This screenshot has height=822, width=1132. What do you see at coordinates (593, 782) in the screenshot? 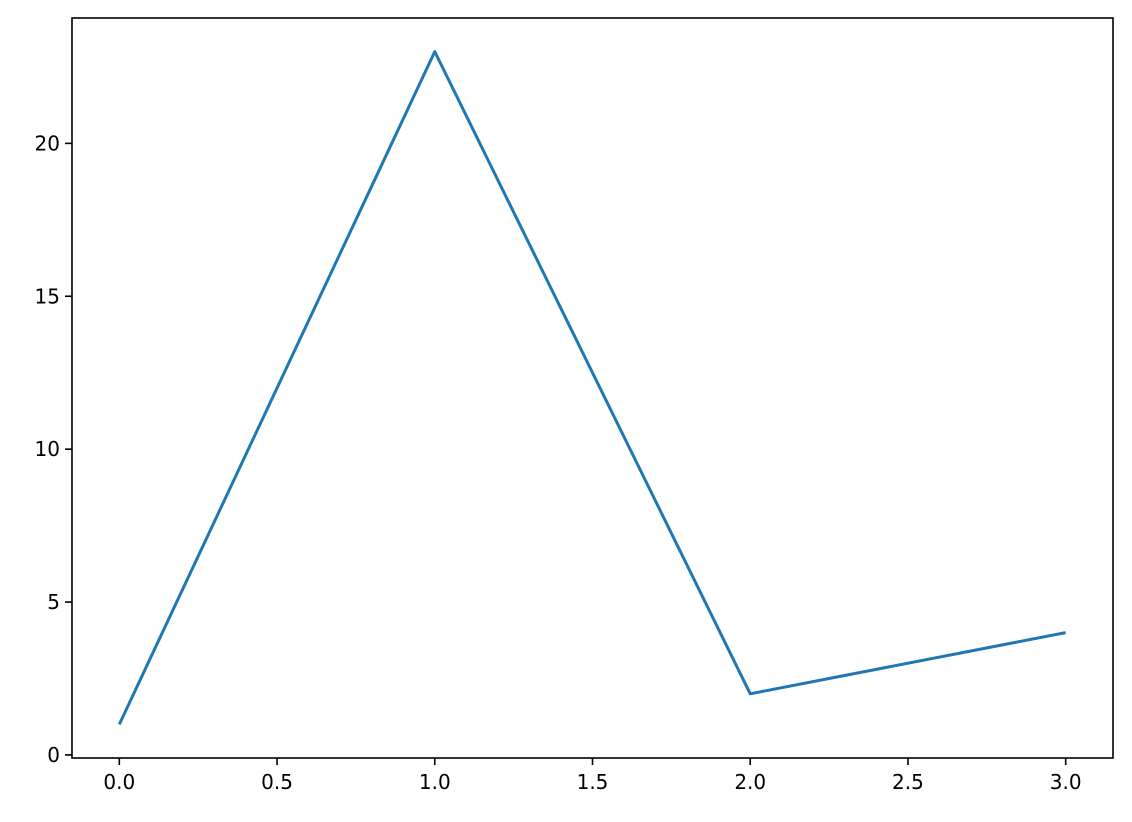
I see `x-tick-label: 1.5` at bounding box center [593, 782].